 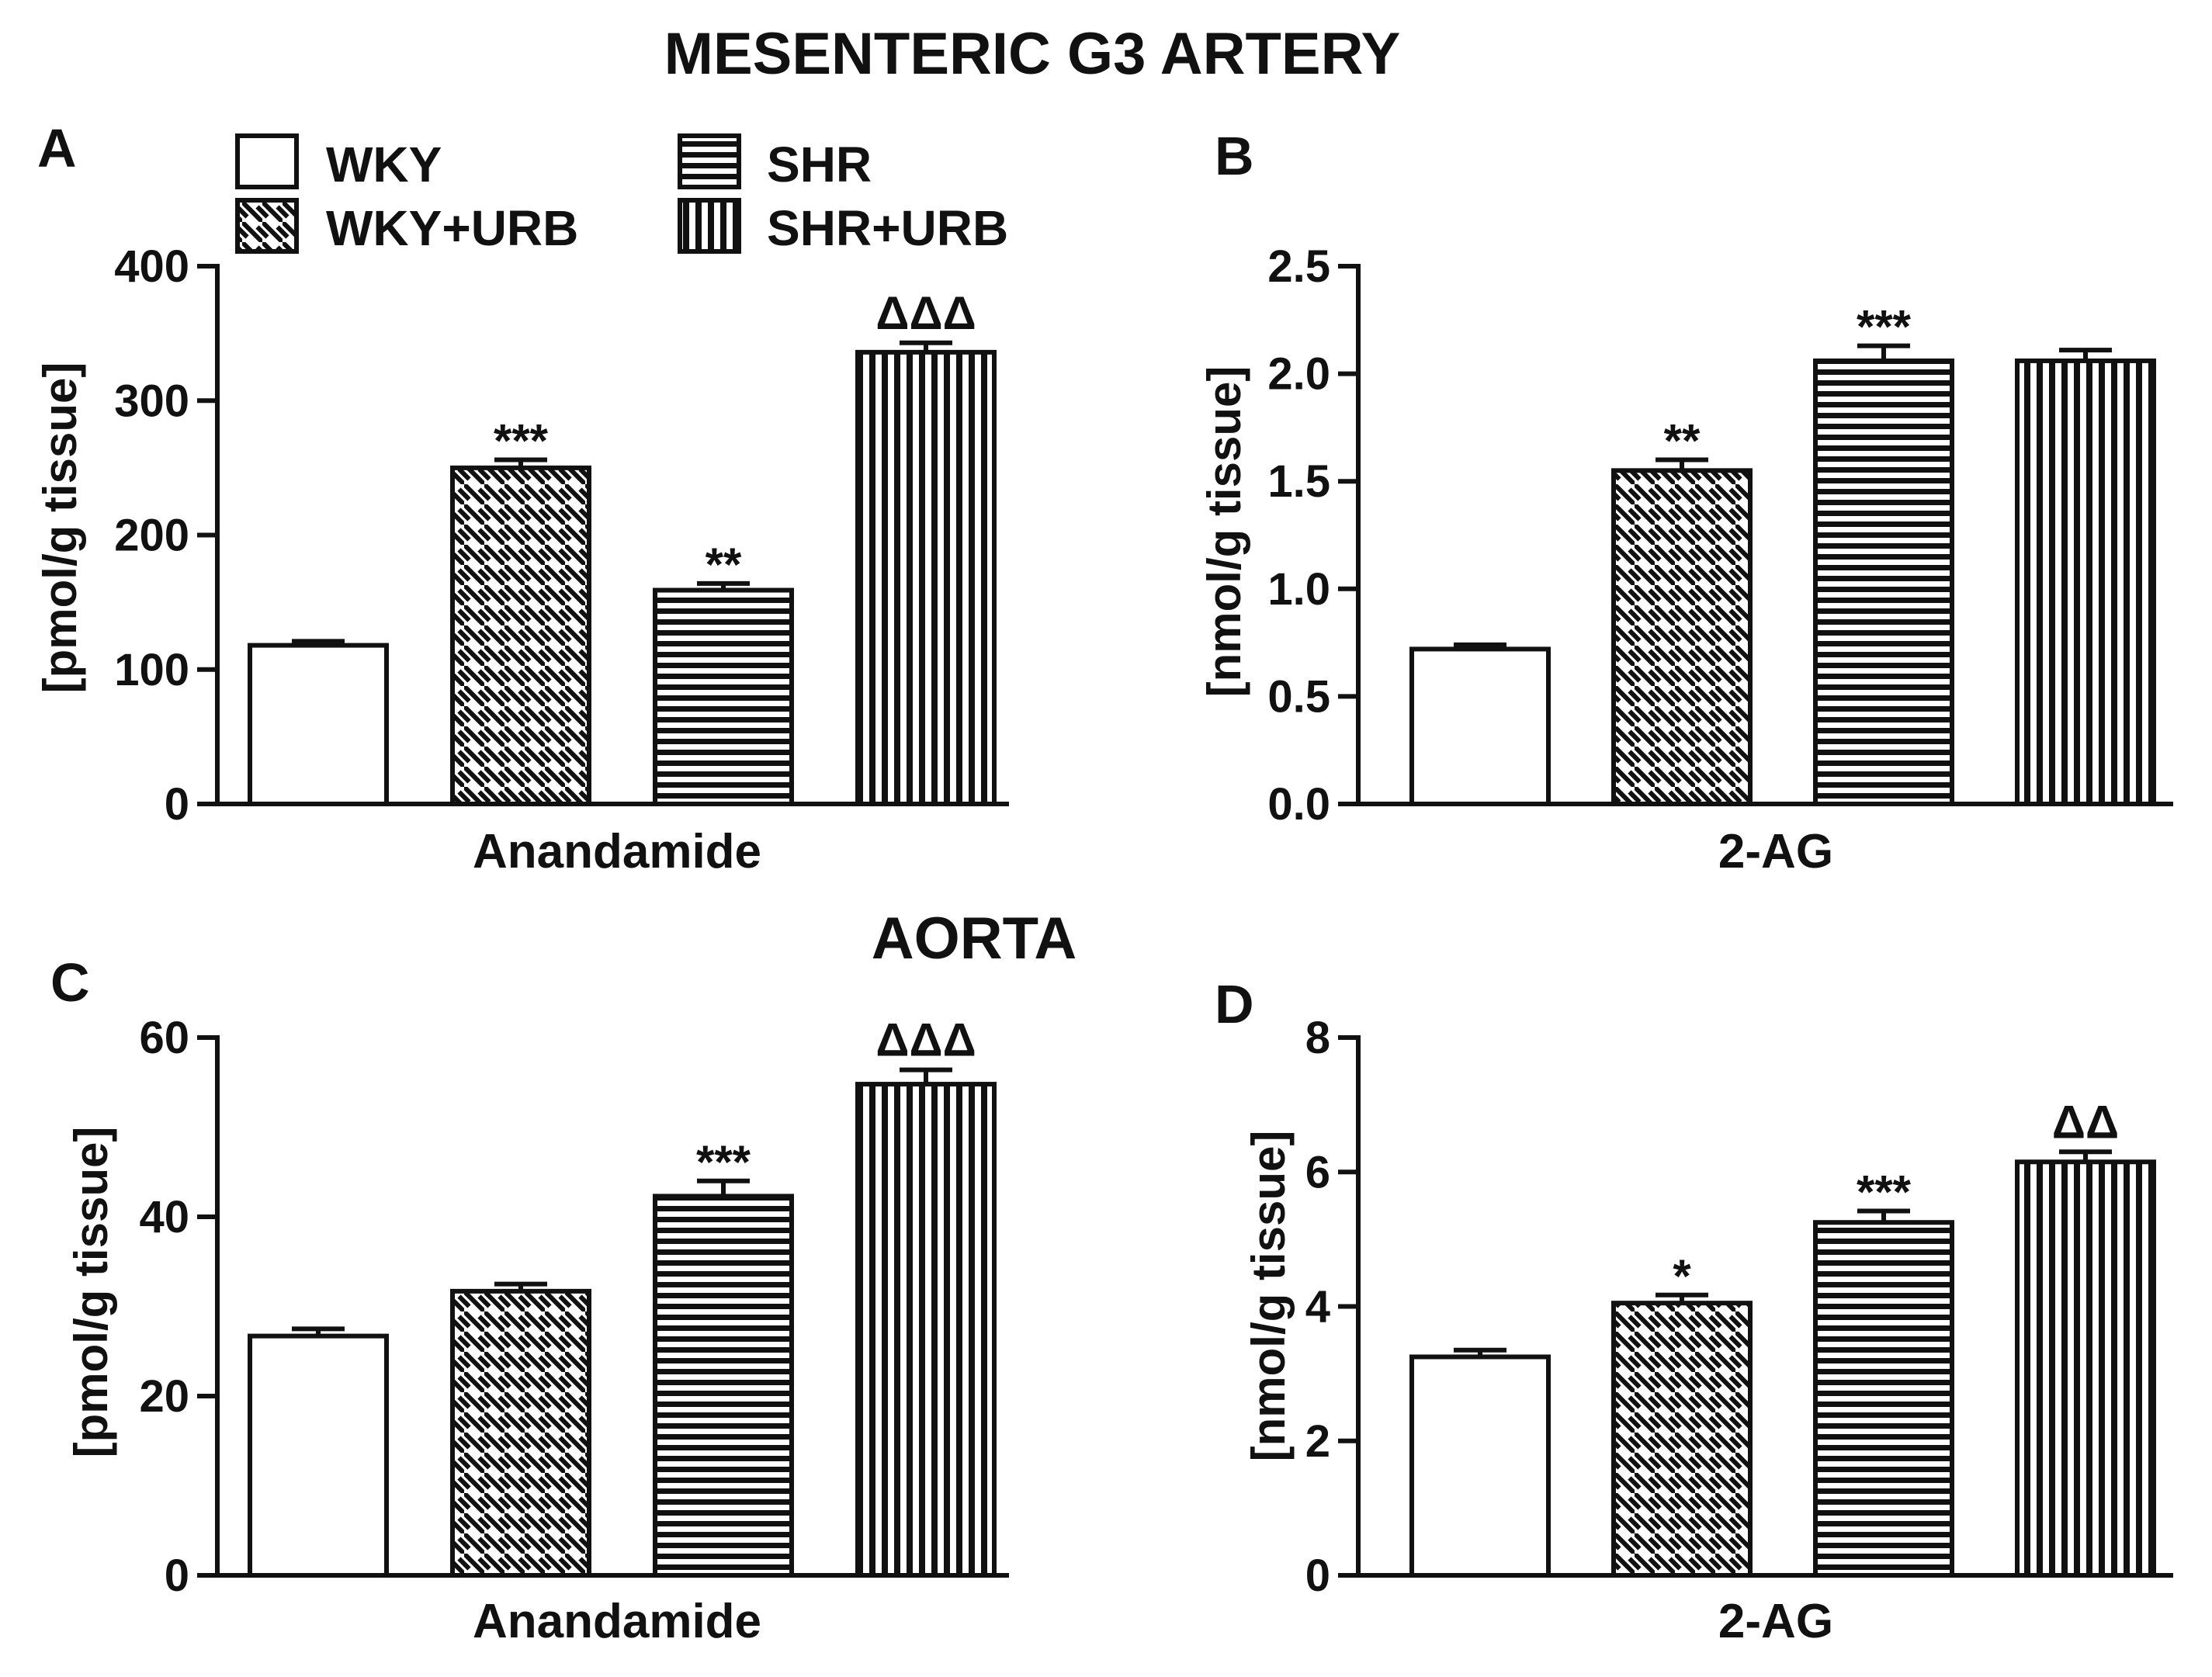 What do you see at coordinates (1298, 804) in the screenshot?
I see `y-tick-label: 0.0` at bounding box center [1298, 804].